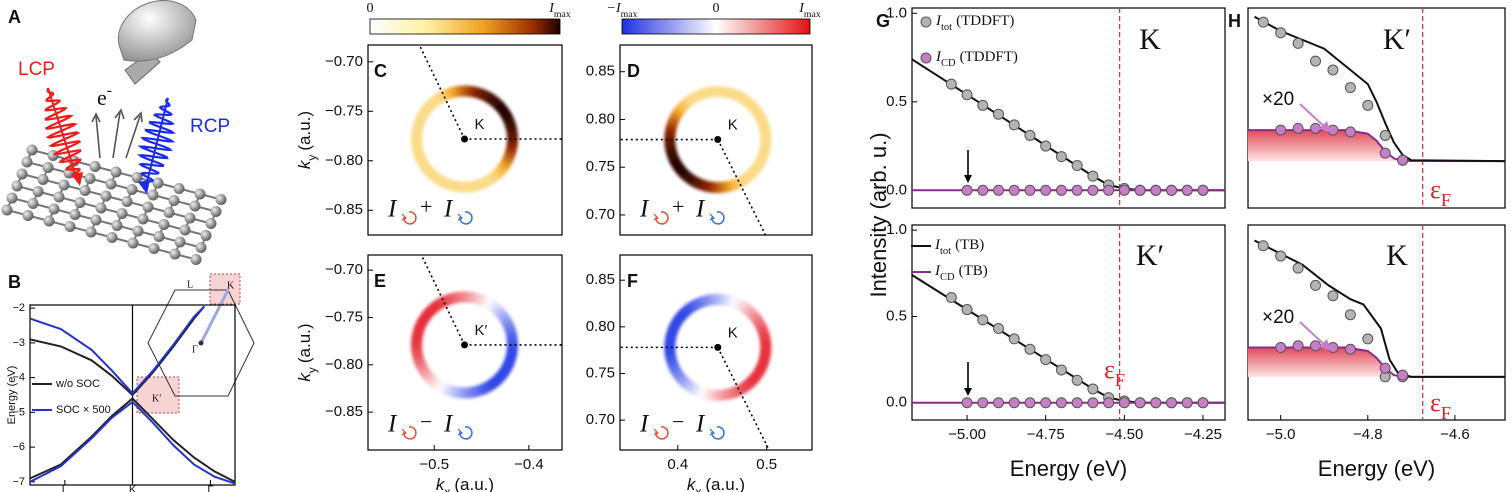 This screenshot has height=492, width=1512. Describe the element at coordinates (1150, 39) in the screenshot. I see `panel-annotation: K` at that location.